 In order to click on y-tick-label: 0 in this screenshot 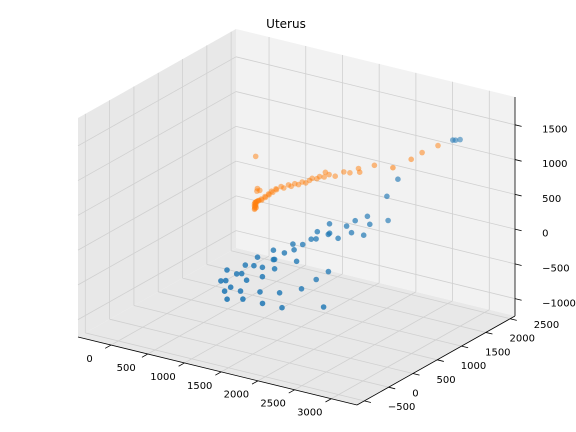, I will do `click(415, 394)`.